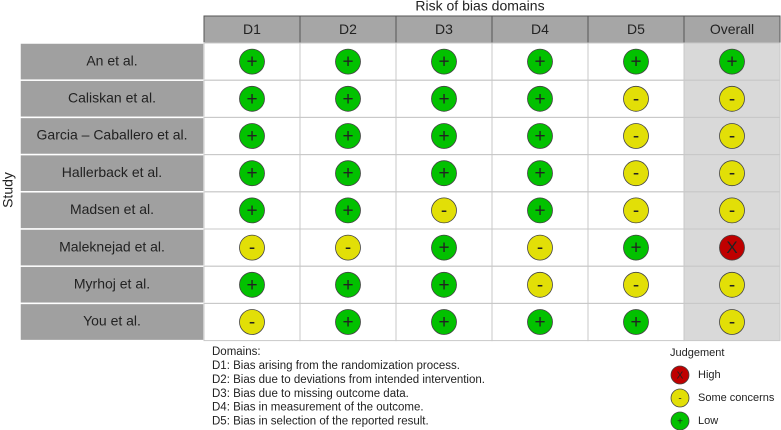  I want to click on column-header: D3, so click(444, 29).